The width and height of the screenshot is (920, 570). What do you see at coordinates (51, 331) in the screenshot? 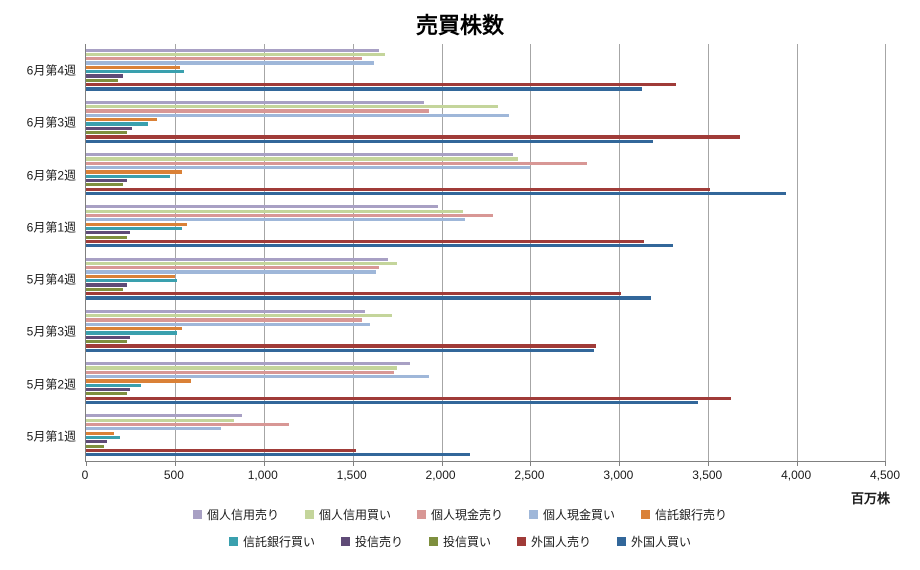
I see `y-category-label: 5月第3週` at bounding box center [51, 331].